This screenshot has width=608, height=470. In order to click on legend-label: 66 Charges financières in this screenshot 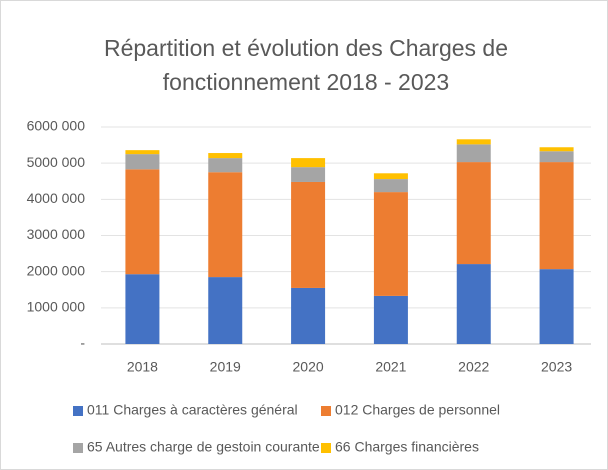, I will do `click(407, 447)`.